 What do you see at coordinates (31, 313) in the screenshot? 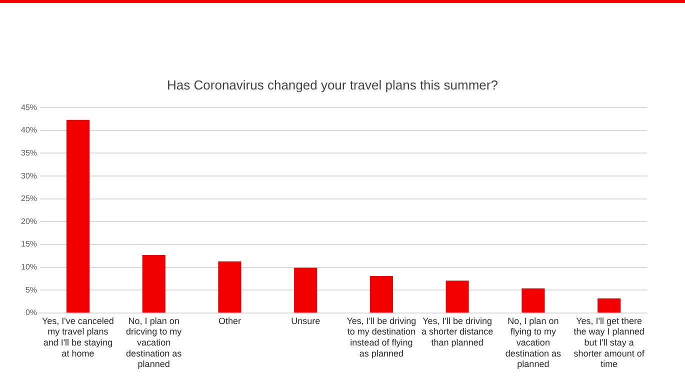
I see `y-tick-label: 0%` at bounding box center [31, 313].